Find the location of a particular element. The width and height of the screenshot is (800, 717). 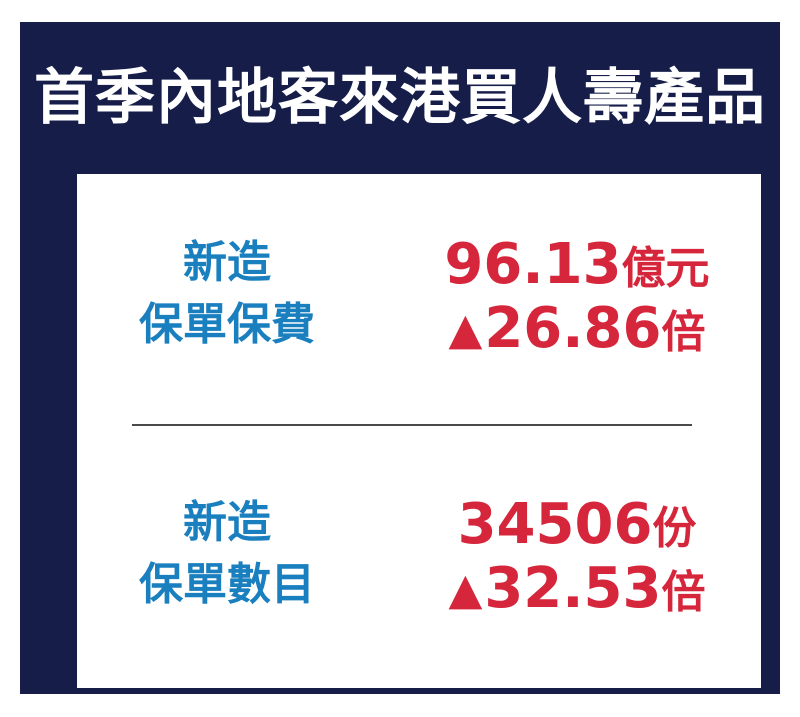

stat-value-premium: 96.13億元 is located at coordinates (577, 267).